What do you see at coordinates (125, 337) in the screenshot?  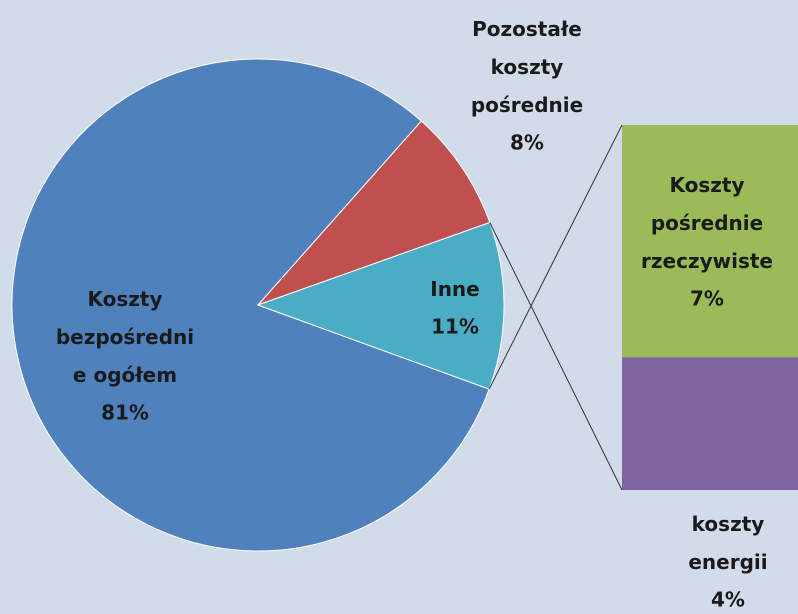 I see `slice-label: Koszty bezpośredni e ogółem` at bounding box center [125, 337].